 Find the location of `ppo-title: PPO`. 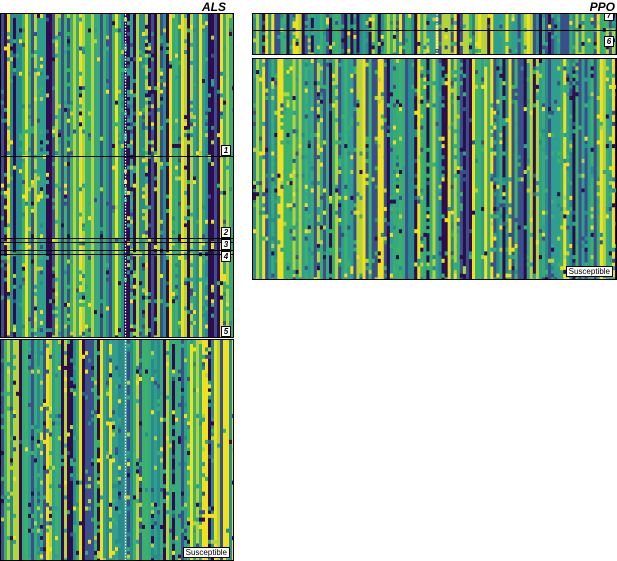

ppo-title: PPO is located at coordinates (602, 7).